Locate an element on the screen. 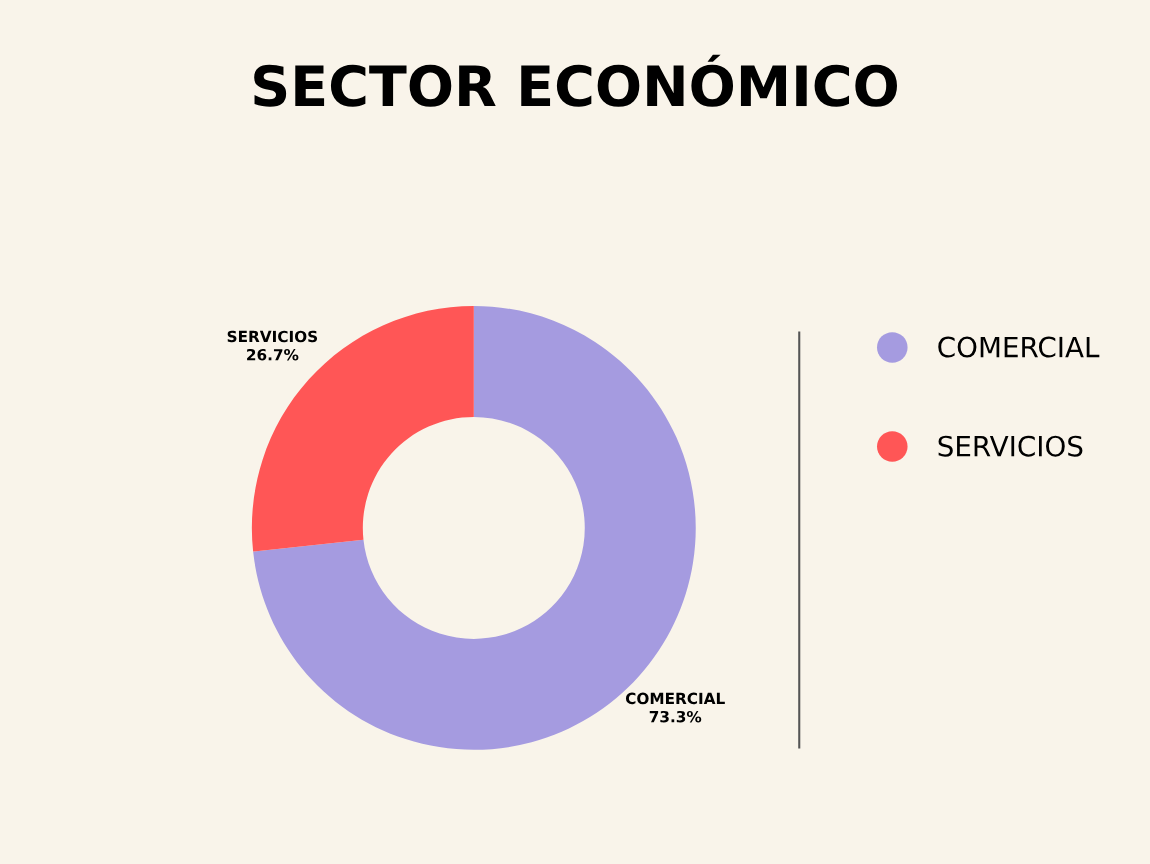  data-label: 26.7% is located at coordinates (273, 354).